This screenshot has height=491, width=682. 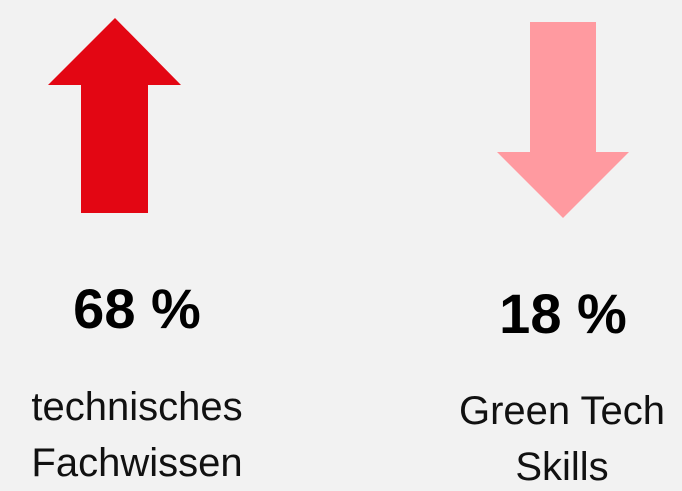 I want to click on arrow-down, so click(x=563, y=120).